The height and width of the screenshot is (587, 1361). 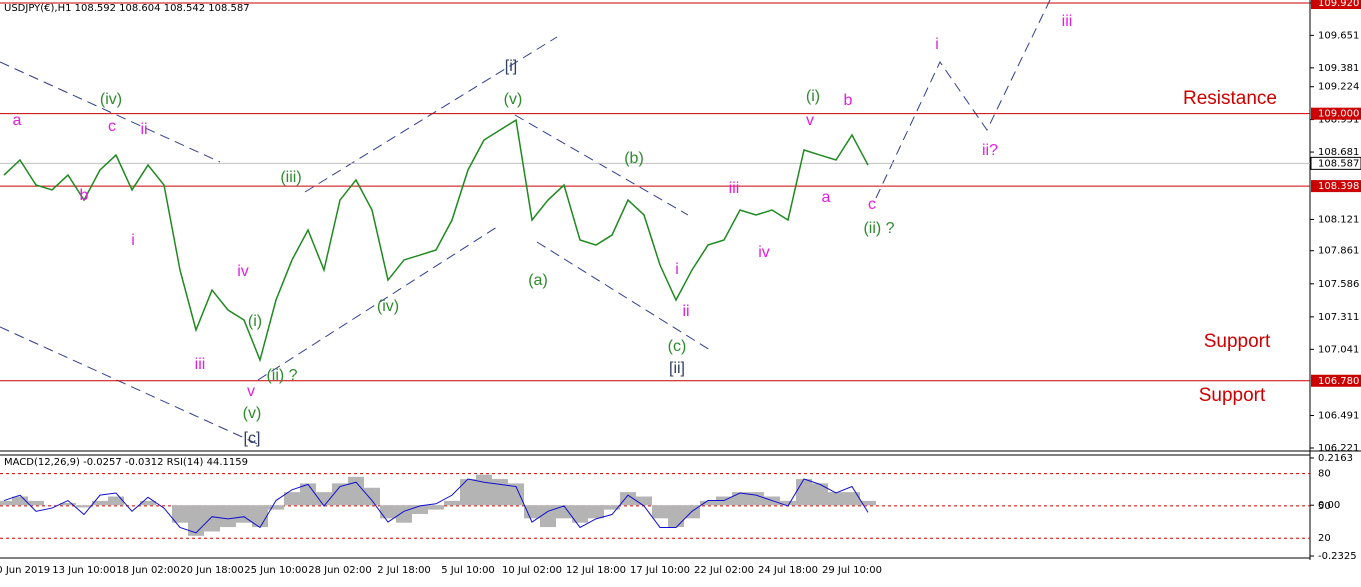 I want to click on wave-label: [c], so click(x=252, y=438).